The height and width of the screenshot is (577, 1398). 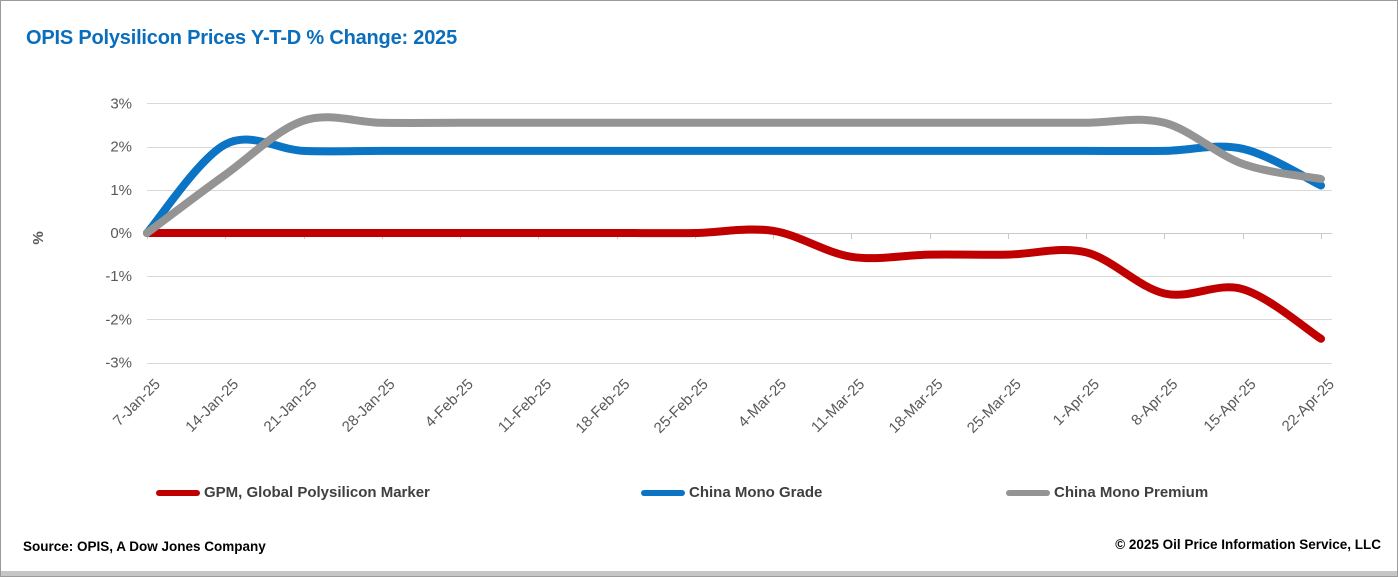 I want to click on x-axis-tick-label: 21-Jan-25, so click(x=291, y=406).